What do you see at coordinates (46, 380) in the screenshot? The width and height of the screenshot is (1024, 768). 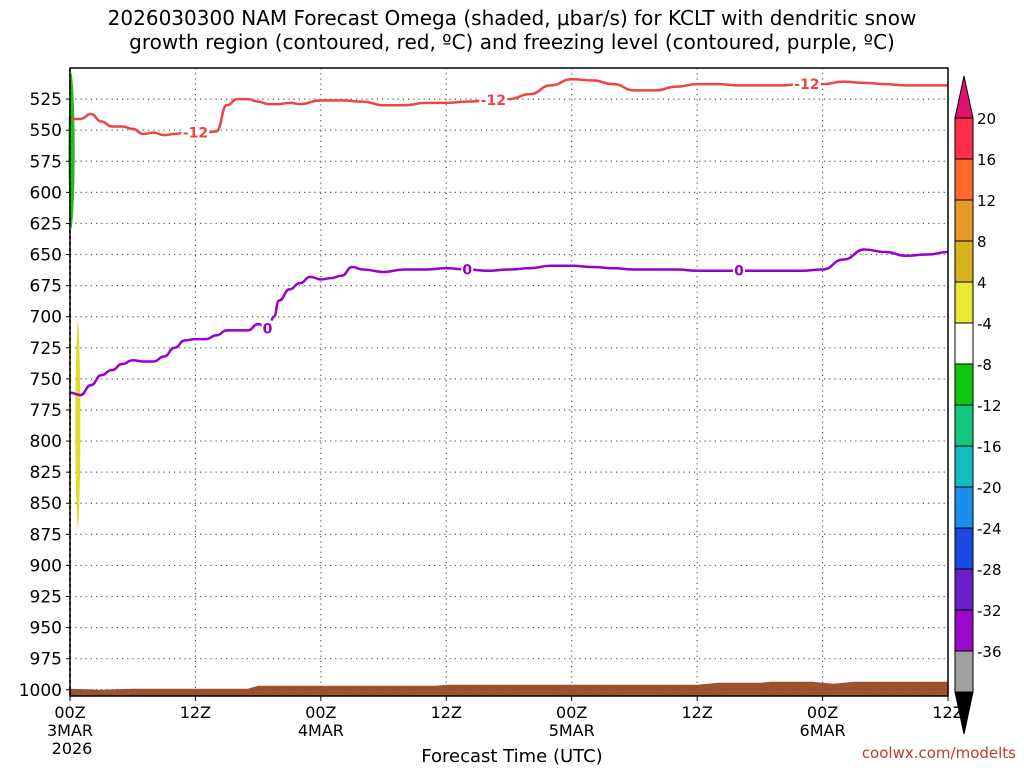 I see `y-tick-label: 750` at bounding box center [46, 380].